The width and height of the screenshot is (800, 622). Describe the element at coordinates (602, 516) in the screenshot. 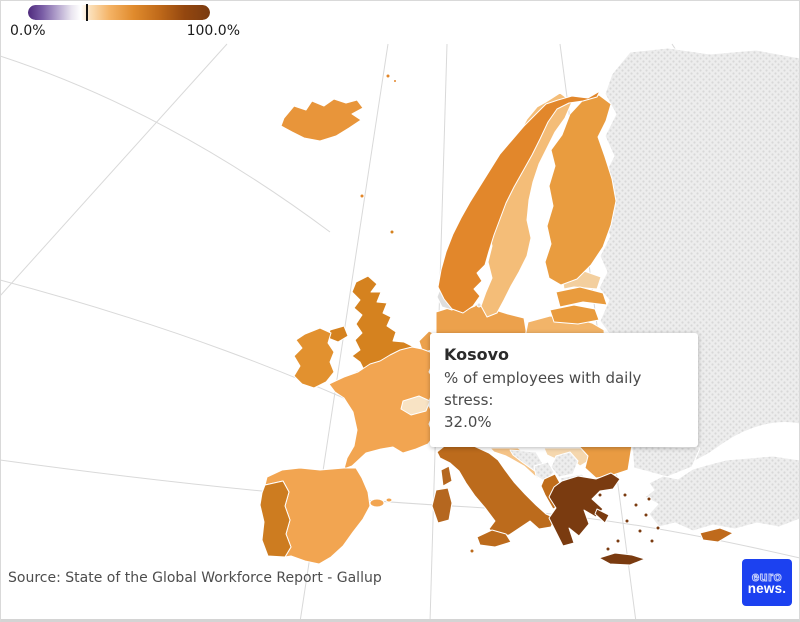

I see `country-greece-euboea` at that location.